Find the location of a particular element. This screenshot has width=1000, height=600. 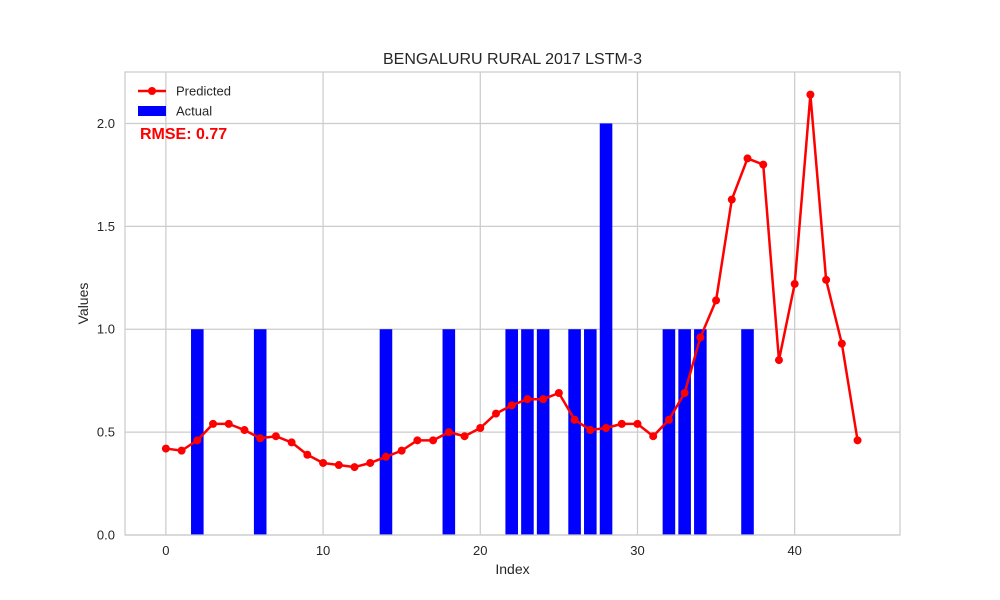

x-axis-label: Index is located at coordinates (512, 569).